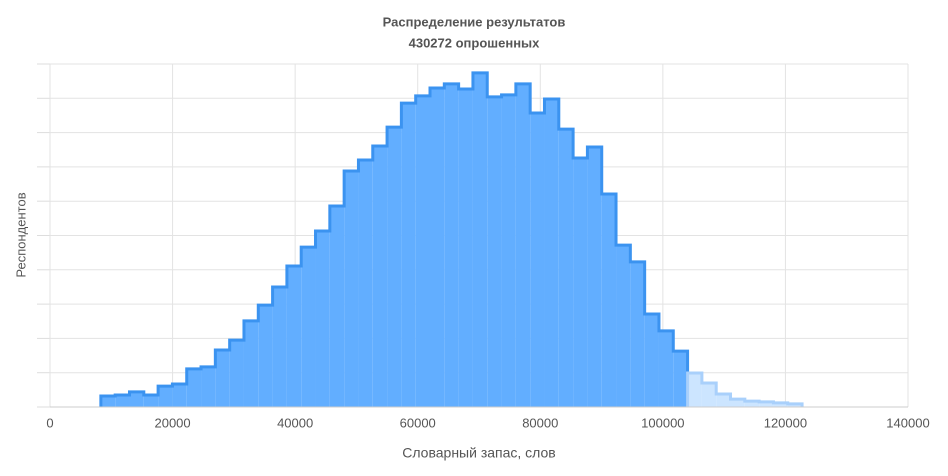 This screenshot has height=476, width=948. What do you see at coordinates (745, 389) in the screenshot?
I see `outline` at bounding box center [745, 389].